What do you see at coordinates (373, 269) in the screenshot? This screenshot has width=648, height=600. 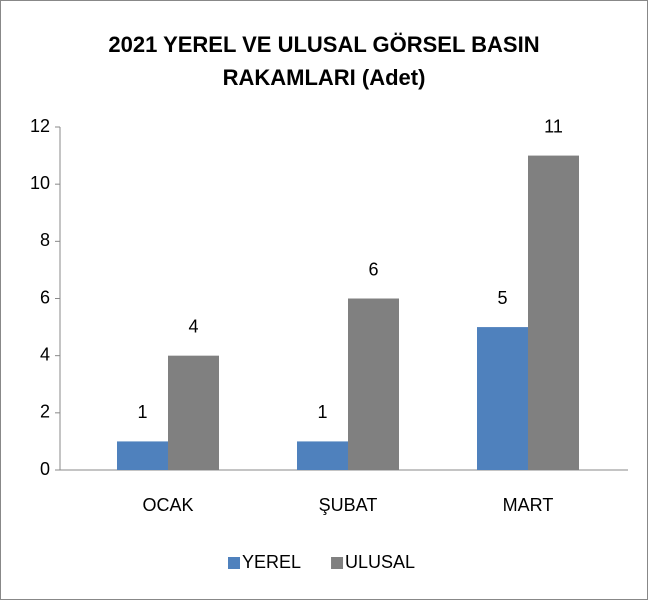 I see `data-label: 6` at bounding box center [373, 269].